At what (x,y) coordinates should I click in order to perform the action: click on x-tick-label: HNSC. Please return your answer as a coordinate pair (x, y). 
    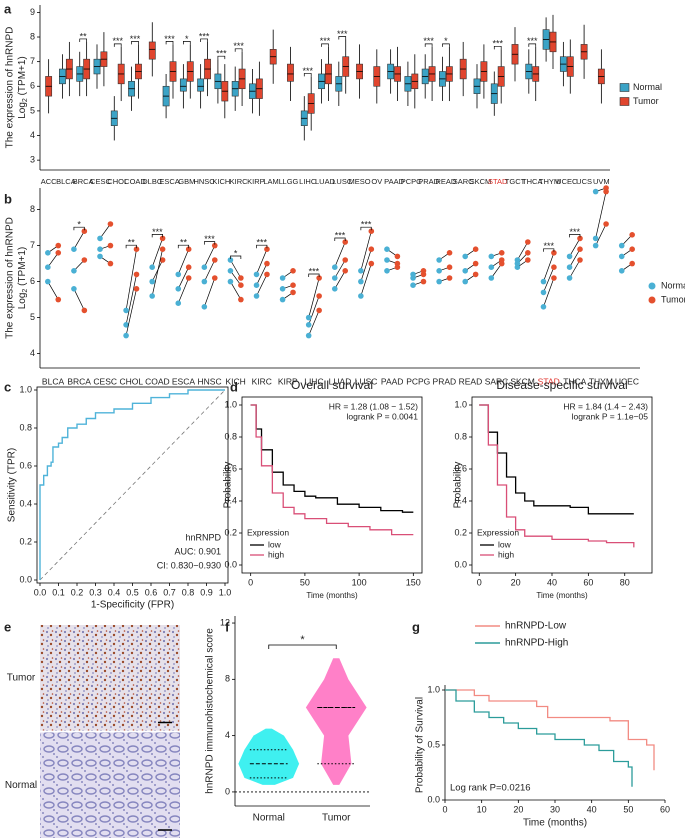
    Looking at the image, I should click on (210, 381).